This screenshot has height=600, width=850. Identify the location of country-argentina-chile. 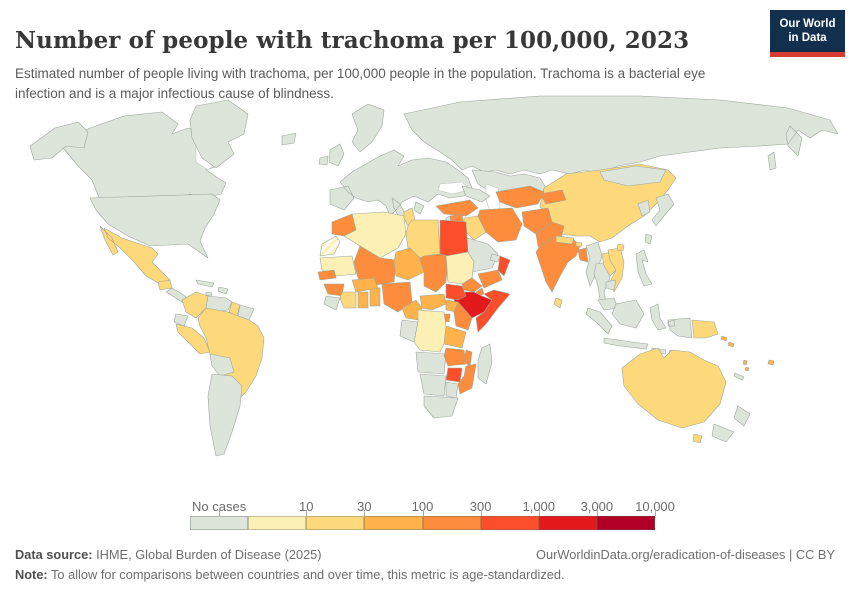
(225, 415).